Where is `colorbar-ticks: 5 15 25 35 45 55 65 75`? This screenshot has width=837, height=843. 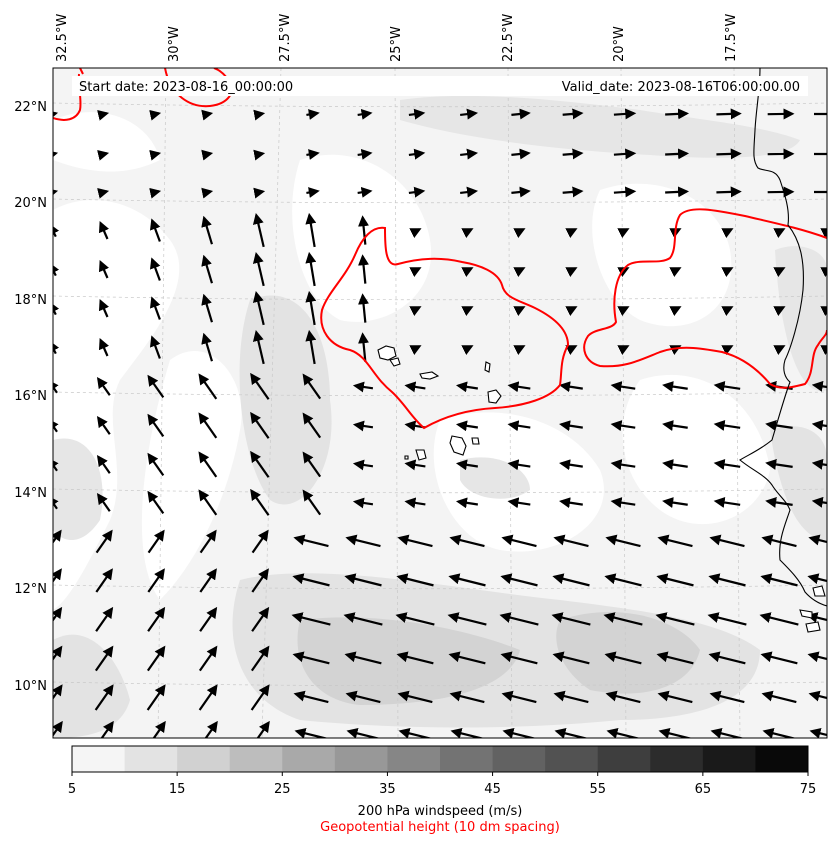
colorbar-ticks: 5 15 25 35 45 55 65 75 is located at coordinates (442, 784).